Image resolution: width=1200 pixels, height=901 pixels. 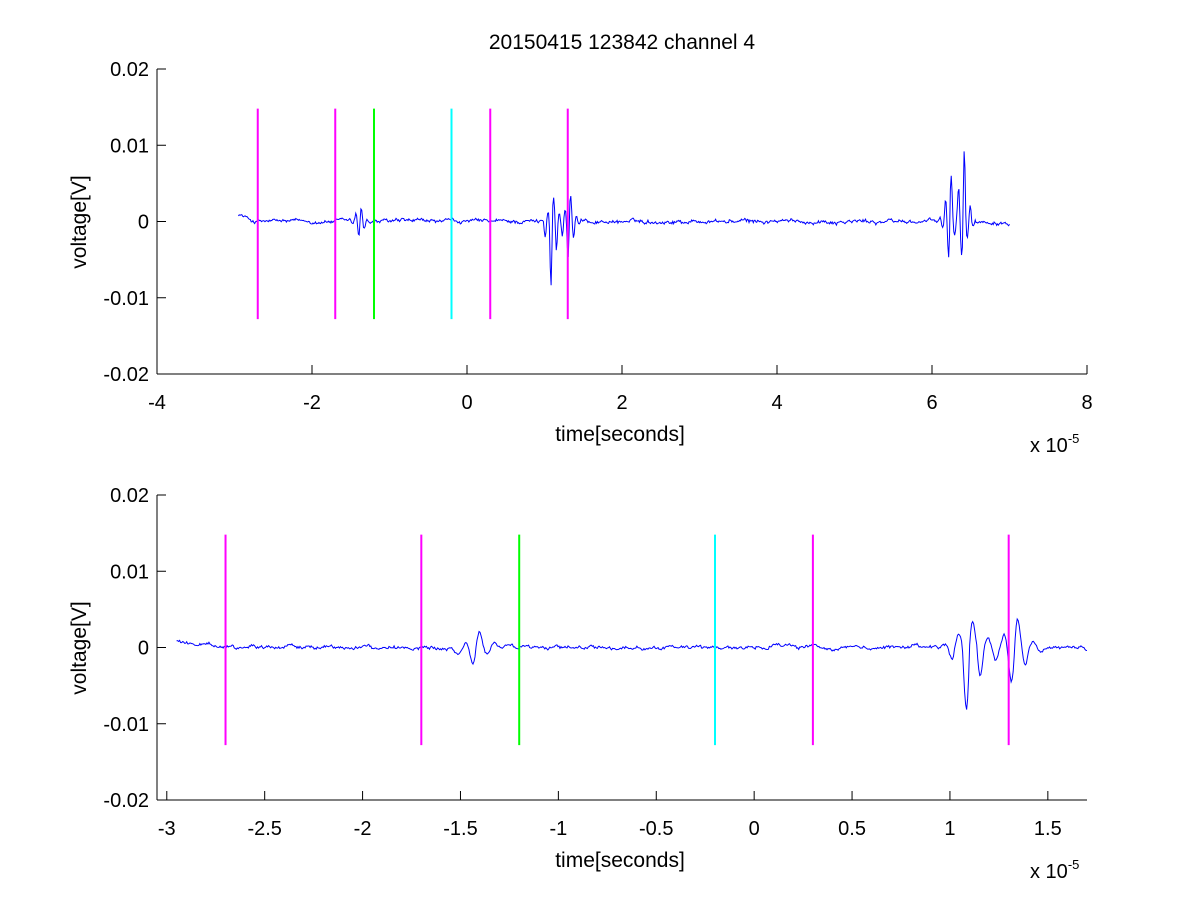 I want to click on top-plot-x-tick-label: -4, so click(x=157, y=403).